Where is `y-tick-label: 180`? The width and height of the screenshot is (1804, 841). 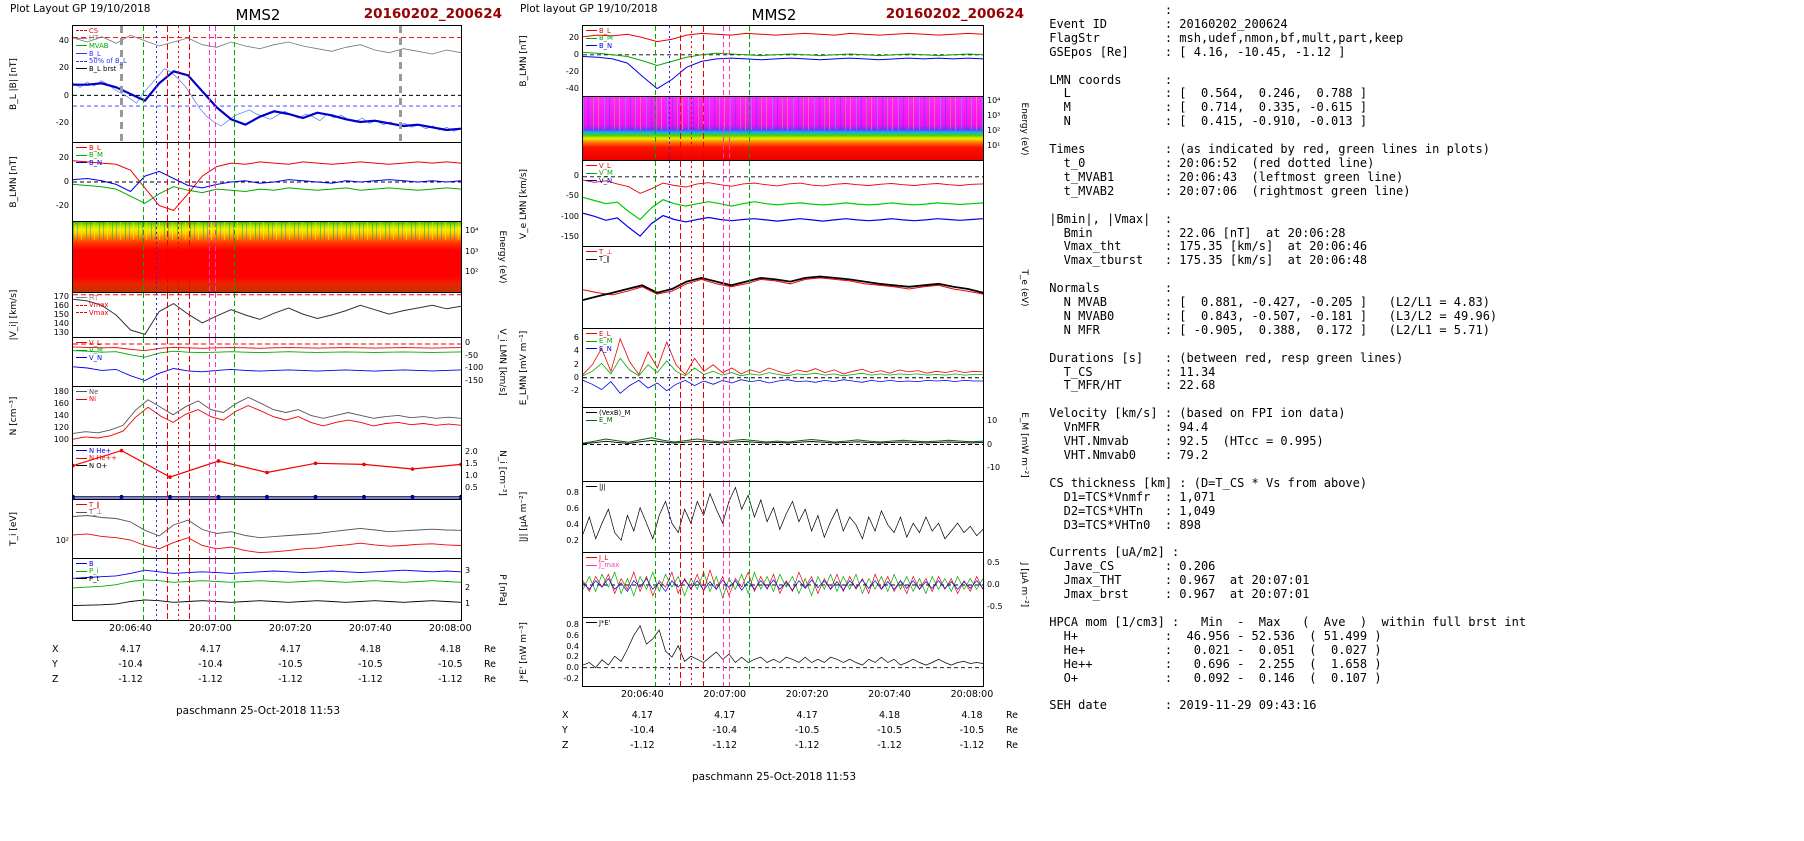 y-tick-label: 180 is located at coordinates (61, 391).